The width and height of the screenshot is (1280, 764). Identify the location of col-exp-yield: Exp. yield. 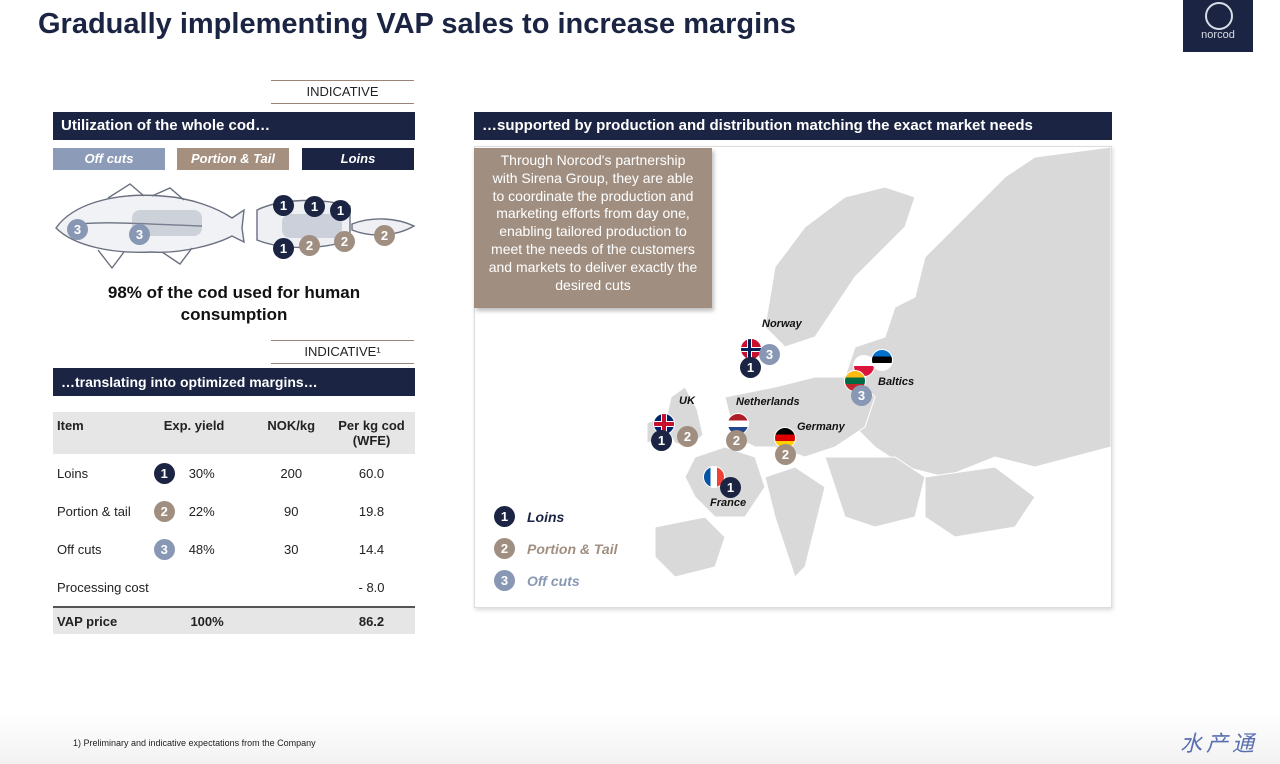
(207, 433).